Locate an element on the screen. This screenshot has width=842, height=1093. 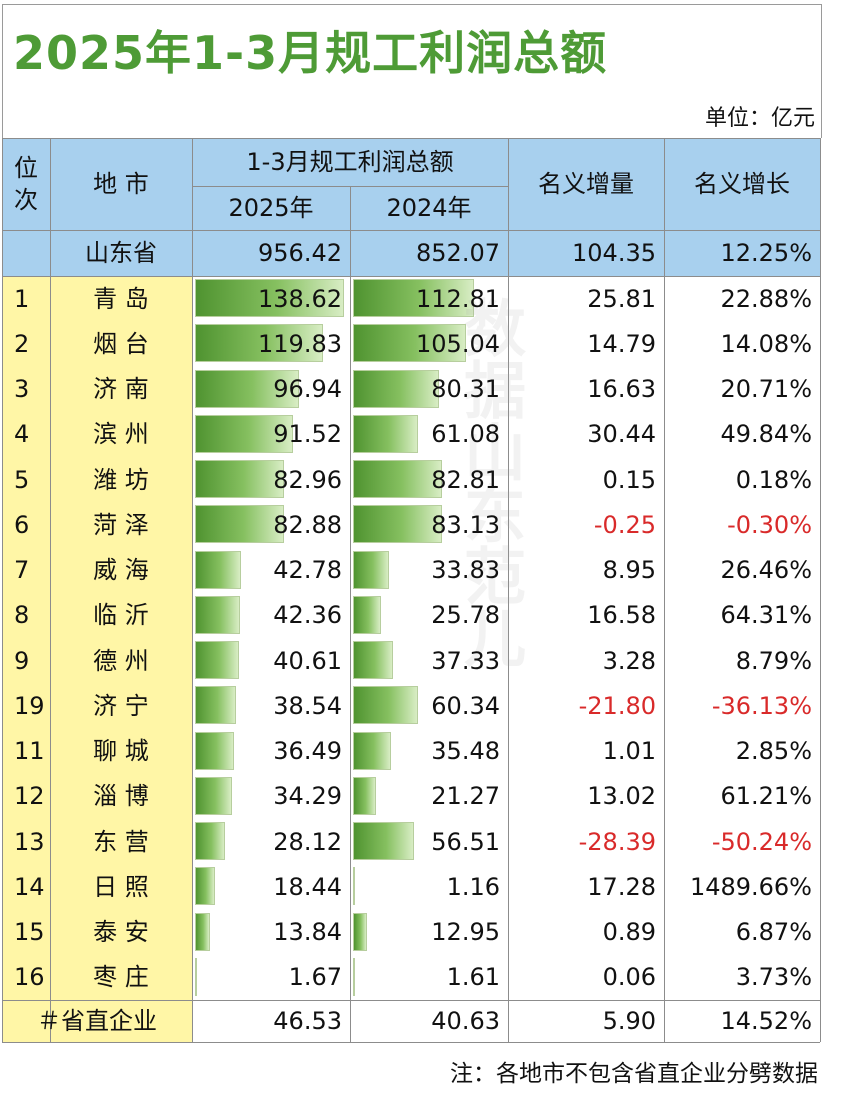
city-cell-text: 枣 庄 is located at coordinates (121, 977).